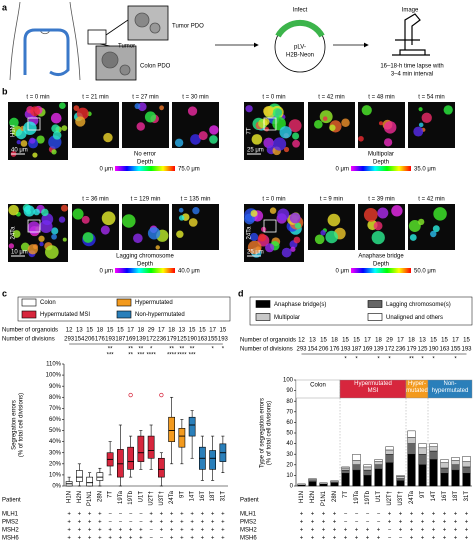 Image resolution: width=474 pixels, height=540 pixels. Describe the element at coordinates (160, 315) in the screenshot. I see `legend-label: Non-hypermutated` at that location.